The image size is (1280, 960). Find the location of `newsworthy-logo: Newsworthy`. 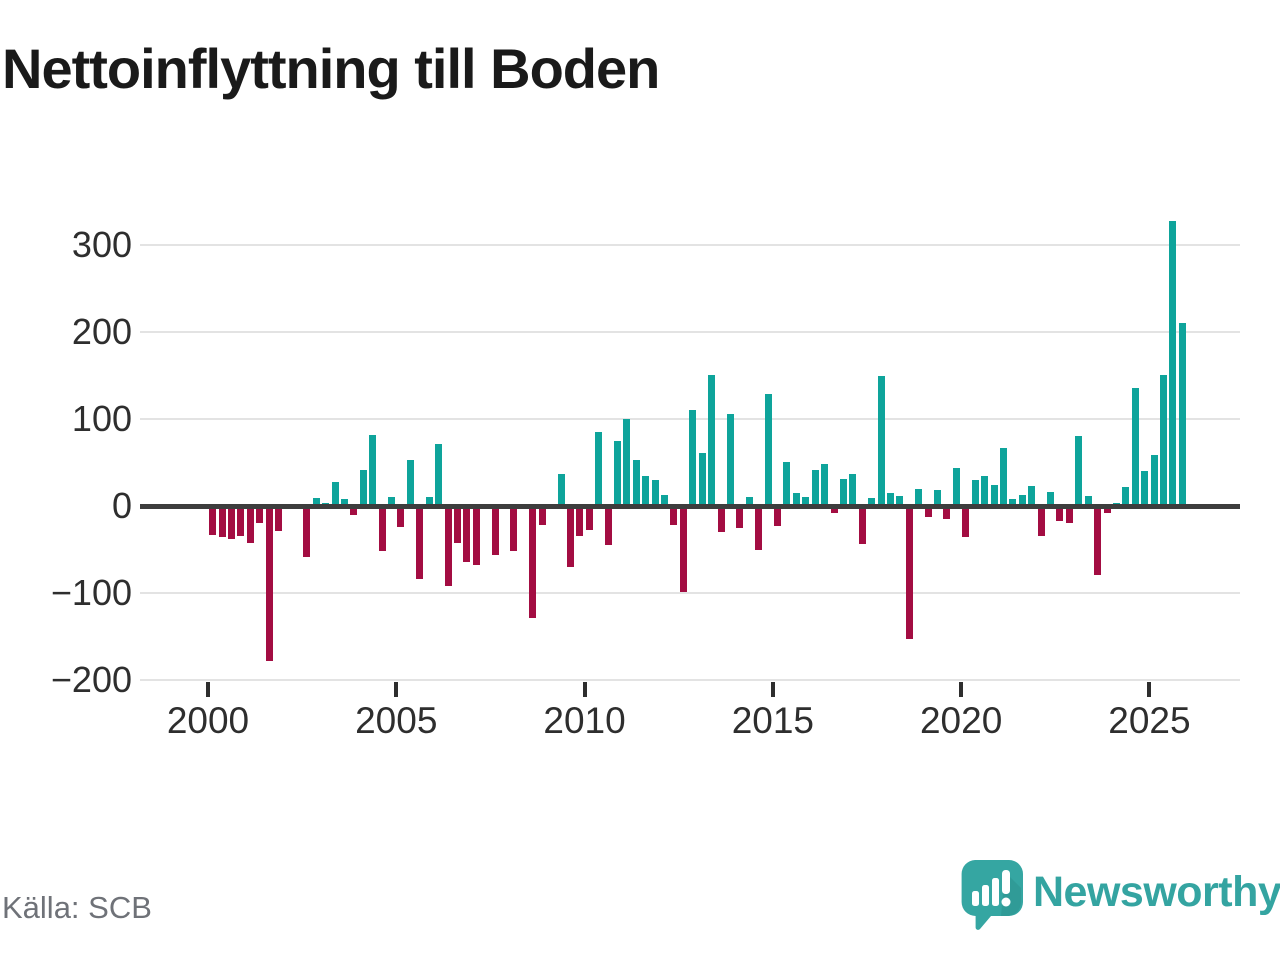

newsworthy-logo: Newsworthy is located at coordinates (1120, 895).